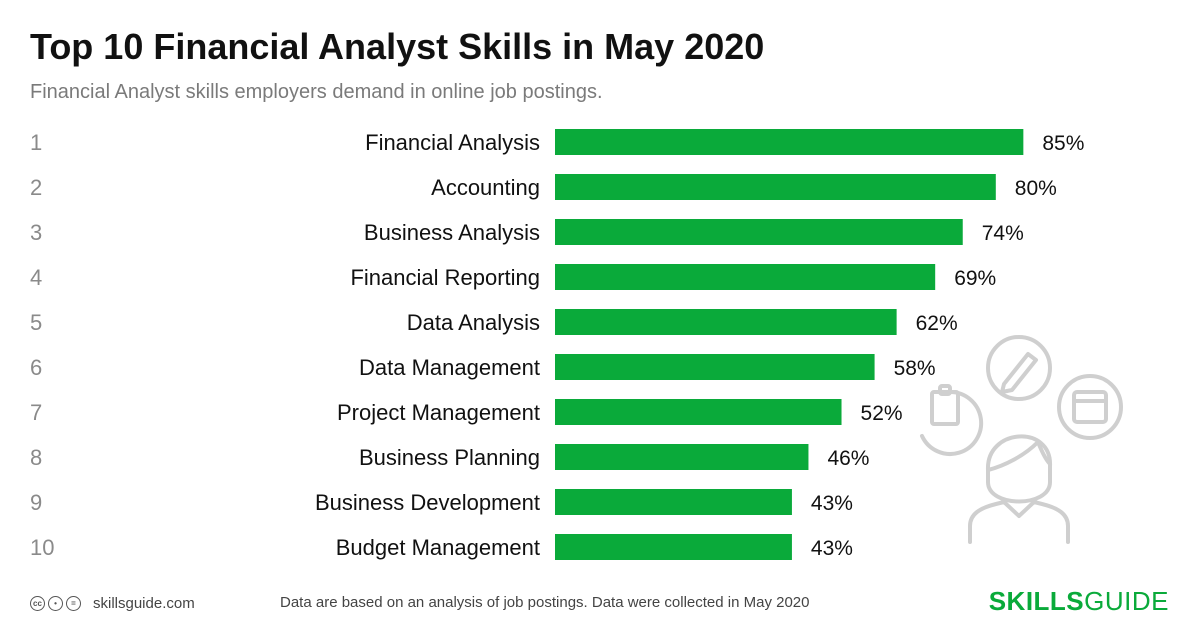 The width and height of the screenshot is (1201, 631). What do you see at coordinates (1019, 522) in the screenshot?
I see `person-body-icon` at bounding box center [1019, 522].